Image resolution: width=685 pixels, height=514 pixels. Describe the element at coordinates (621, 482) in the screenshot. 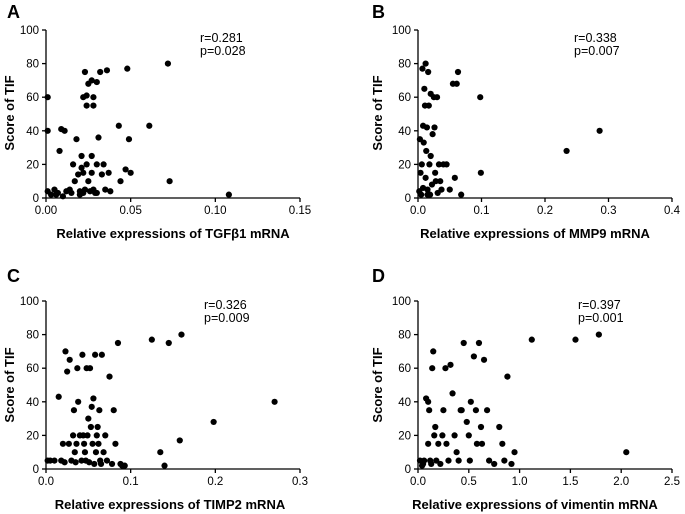

I see `x-tick-label: 2.0` at that location.